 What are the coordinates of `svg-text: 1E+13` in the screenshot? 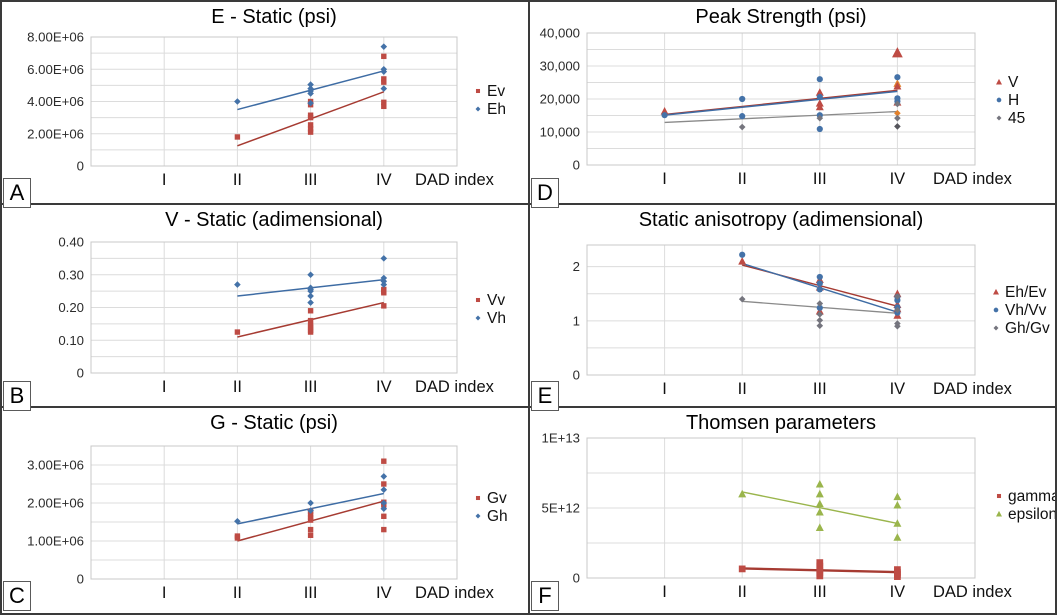 It's located at (560, 438).